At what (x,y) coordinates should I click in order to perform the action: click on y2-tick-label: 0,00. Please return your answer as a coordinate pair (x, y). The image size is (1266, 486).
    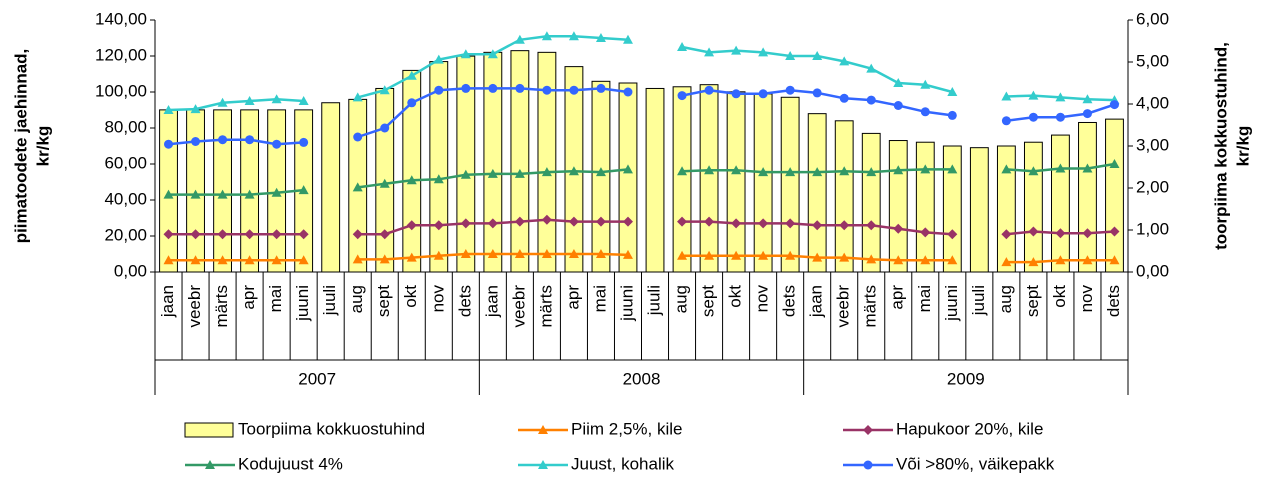
    Looking at the image, I should click on (1152, 270).